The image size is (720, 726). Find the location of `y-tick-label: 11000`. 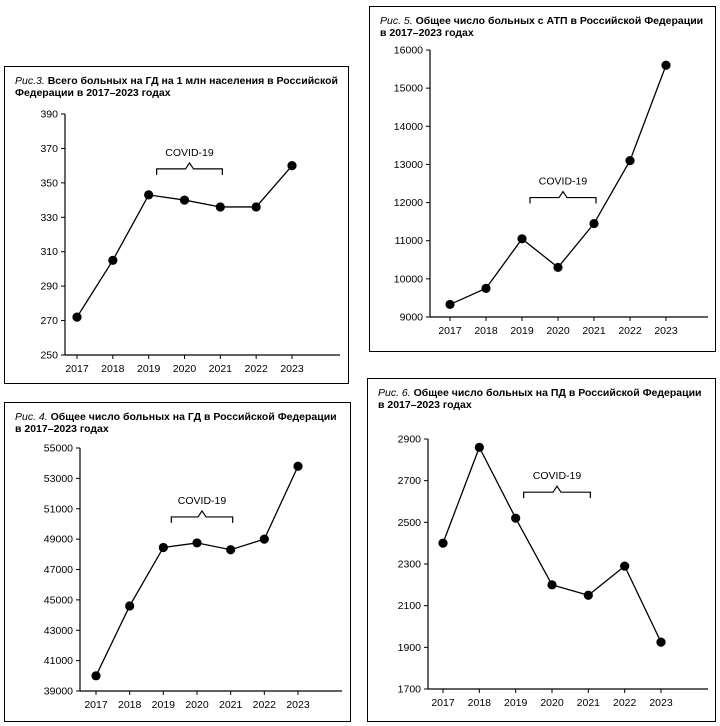

y-tick-label: 11000 is located at coordinates (409, 241).